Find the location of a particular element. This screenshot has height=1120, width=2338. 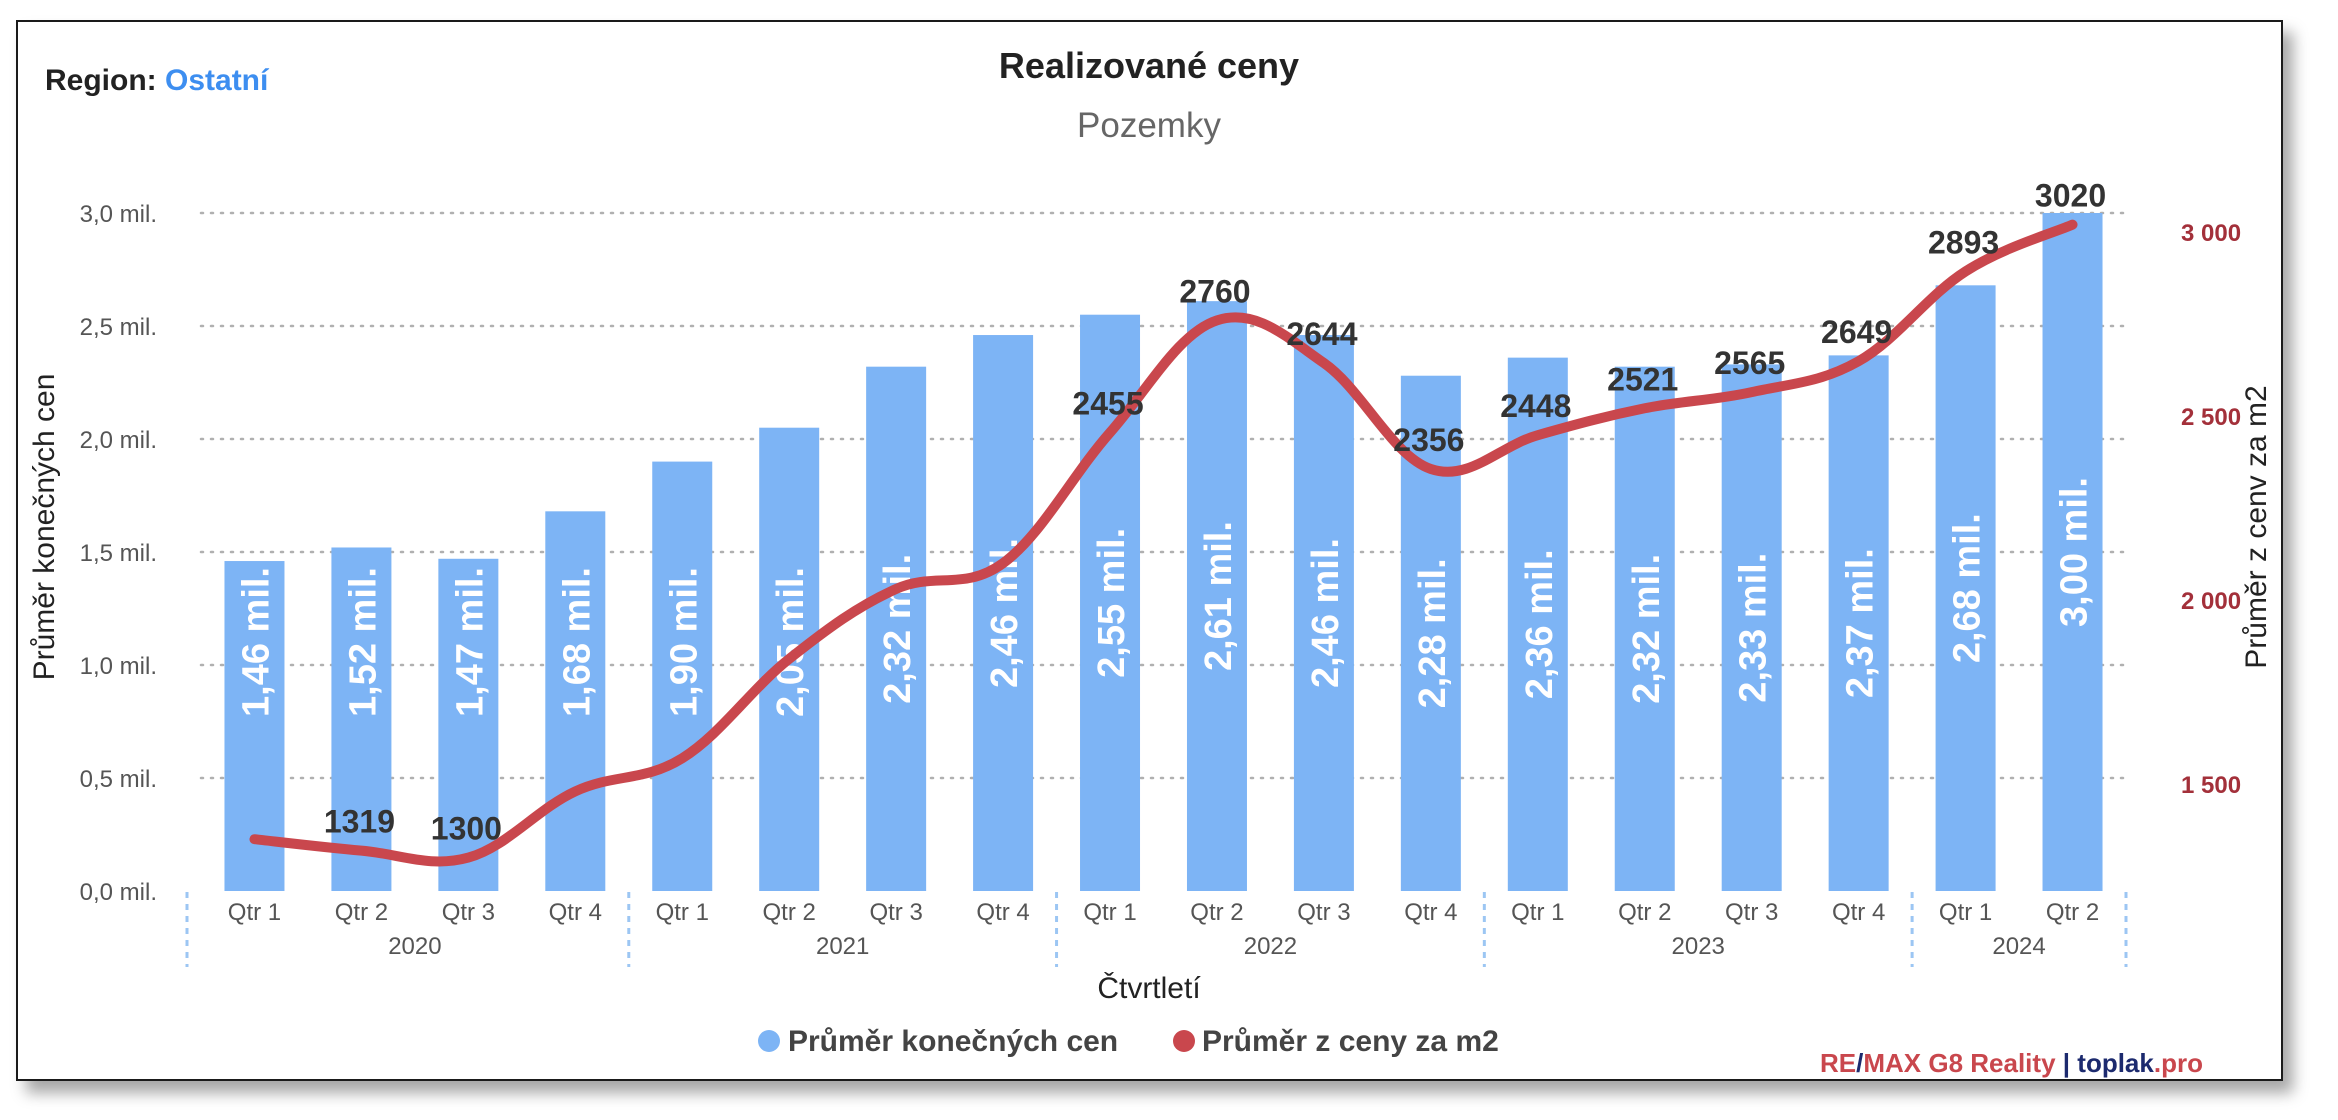

year-label: 2020 is located at coordinates (414, 946).